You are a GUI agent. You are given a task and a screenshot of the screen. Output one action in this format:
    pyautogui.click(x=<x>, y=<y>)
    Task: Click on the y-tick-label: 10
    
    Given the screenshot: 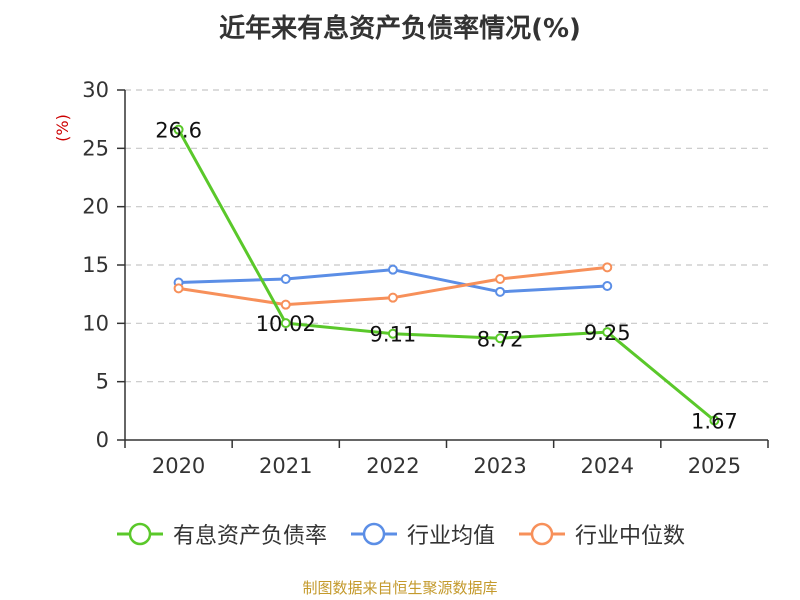 What is the action you would take?
    pyautogui.click(x=95, y=323)
    